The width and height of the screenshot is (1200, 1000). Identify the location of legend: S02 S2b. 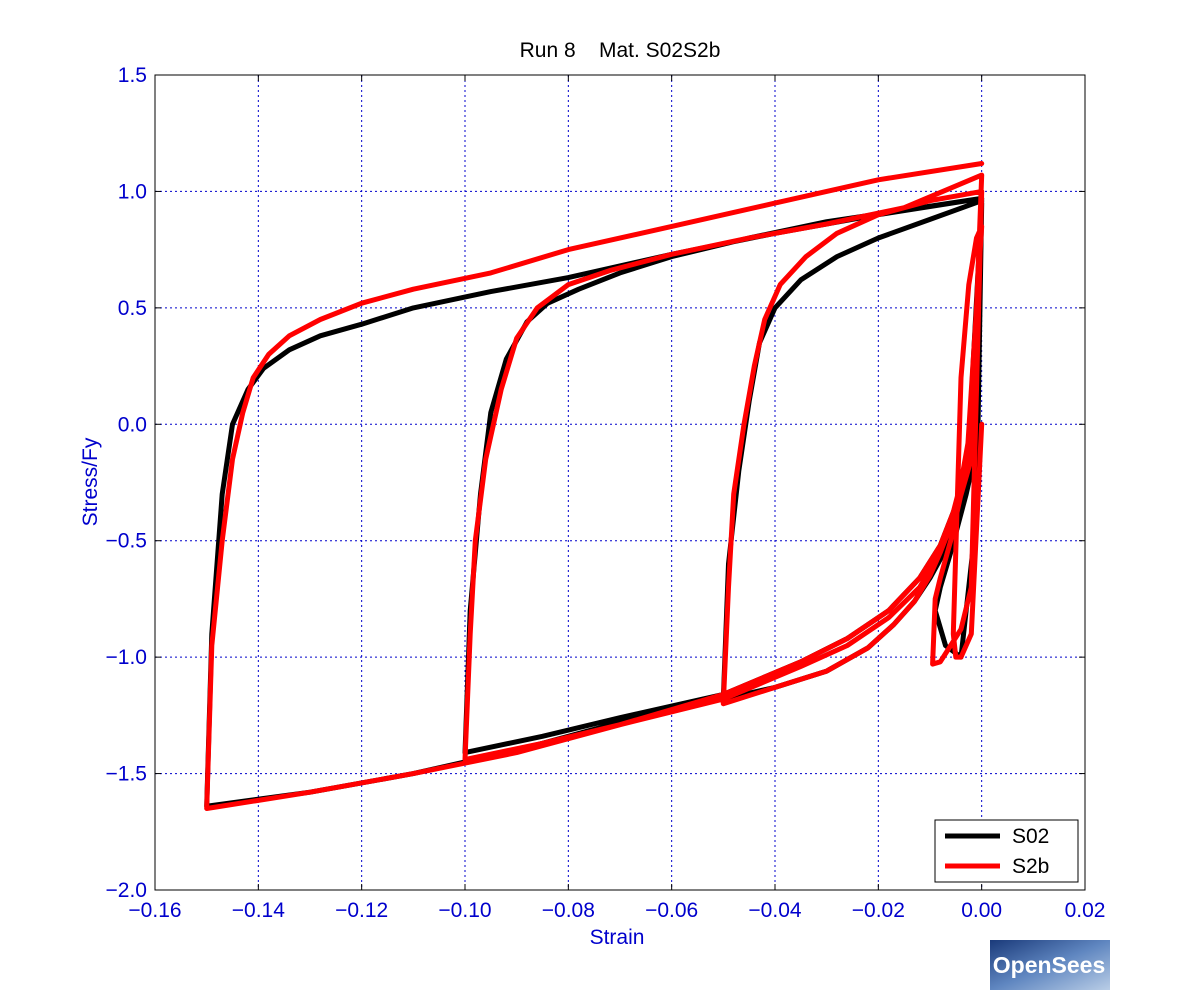
(1006, 851).